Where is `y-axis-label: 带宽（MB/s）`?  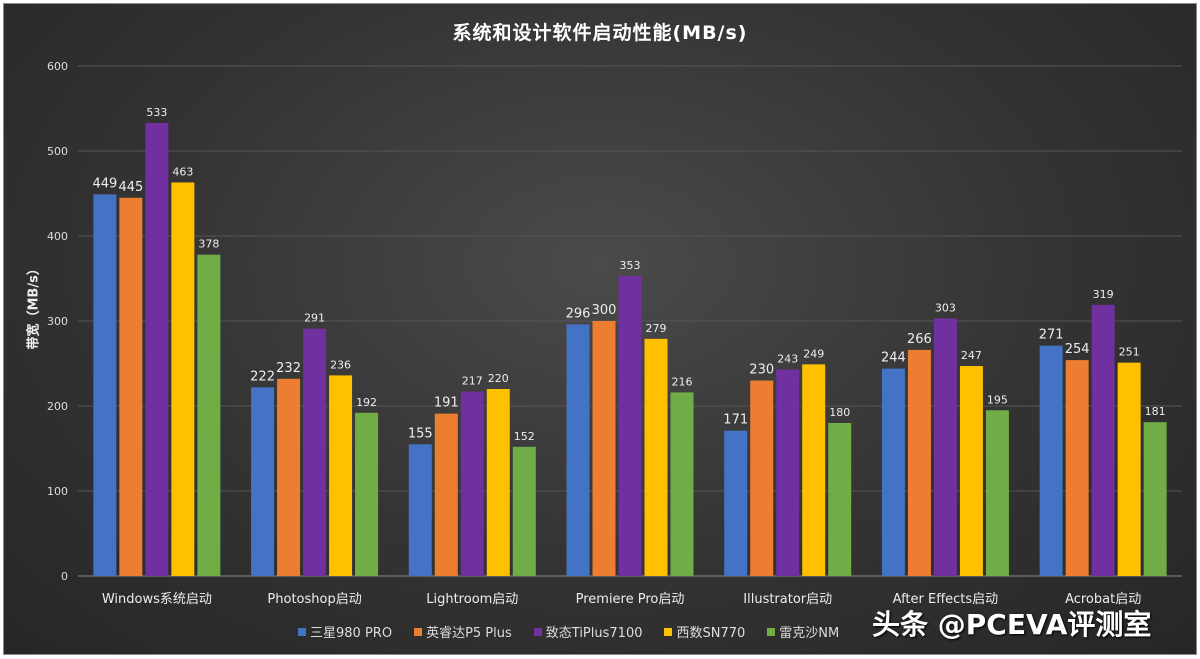
y-axis-label: 带宽（MB/s） is located at coordinates (34, 306).